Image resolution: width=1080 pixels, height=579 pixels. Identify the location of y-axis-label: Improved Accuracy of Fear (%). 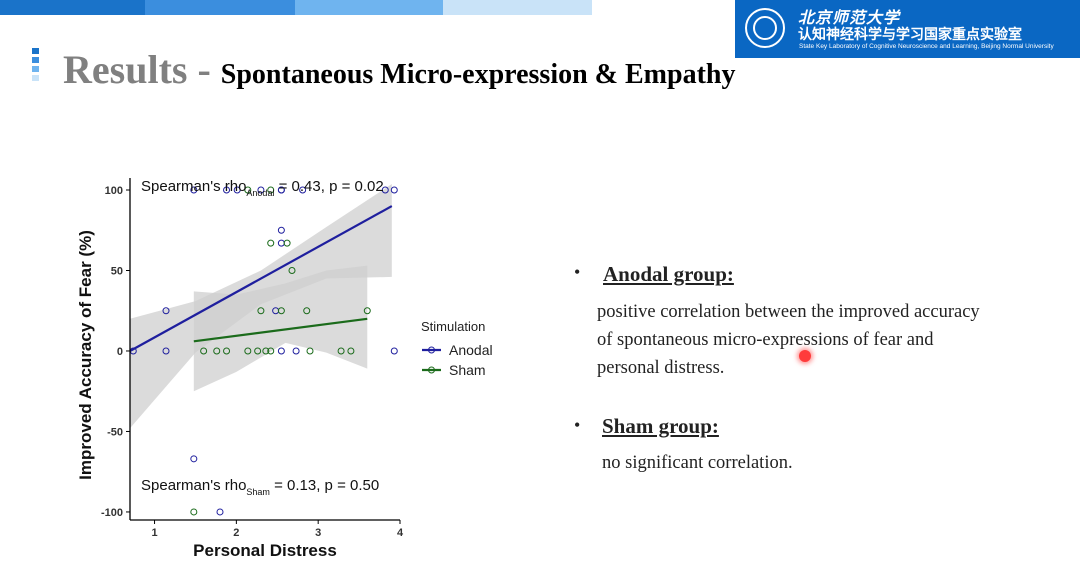
(85, 355).